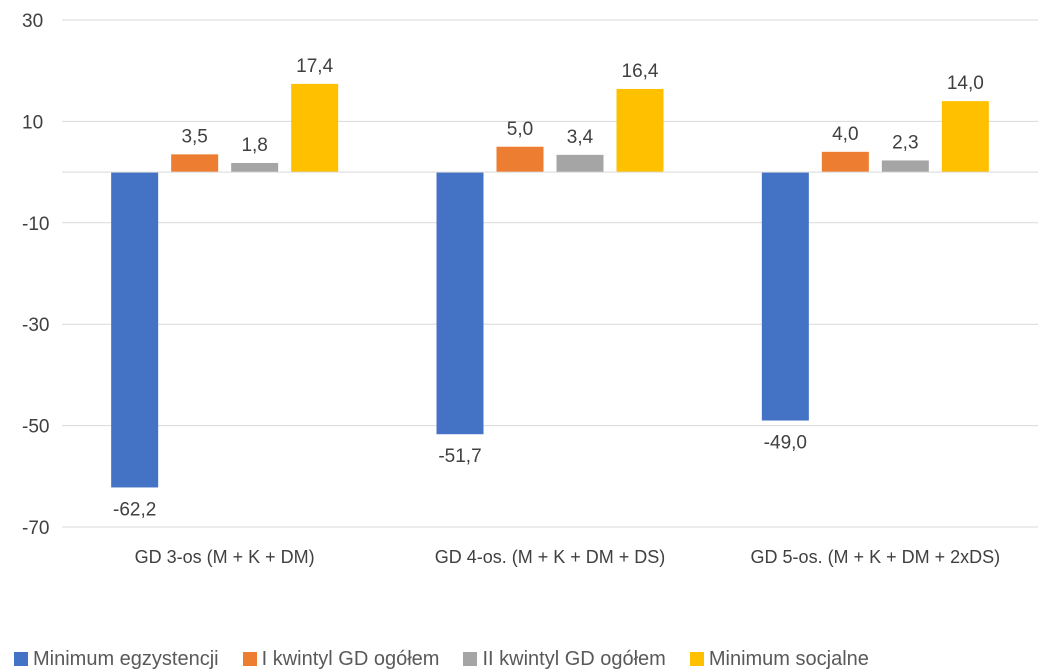 This screenshot has height=672, width=1051. Describe the element at coordinates (35, 224) in the screenshot. I see `y-tick-label: -10` at that location.